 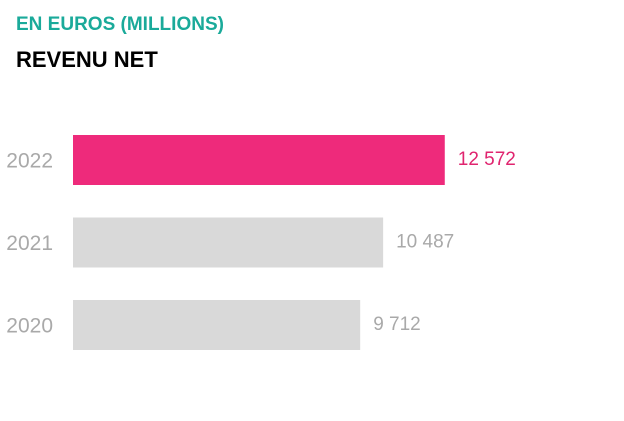 What do you see at coordinates (425, 242) in the screenshot?
I see `value-label: 10 487` at bounding box center [425, 242].